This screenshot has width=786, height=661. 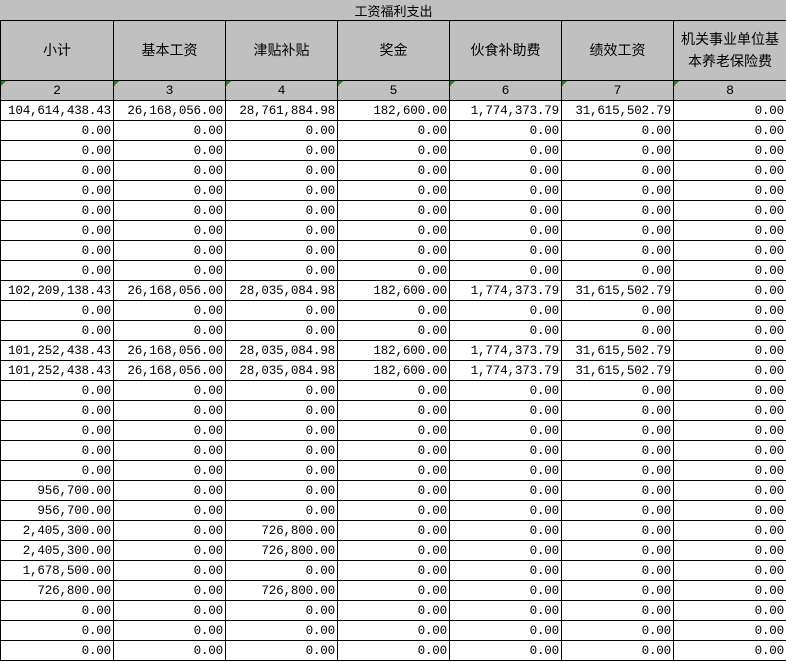 What do you see at coordinates (393, 10) in the screenshot?
I see `table-title: 工资福利支出` at bounding box center [393, 10].